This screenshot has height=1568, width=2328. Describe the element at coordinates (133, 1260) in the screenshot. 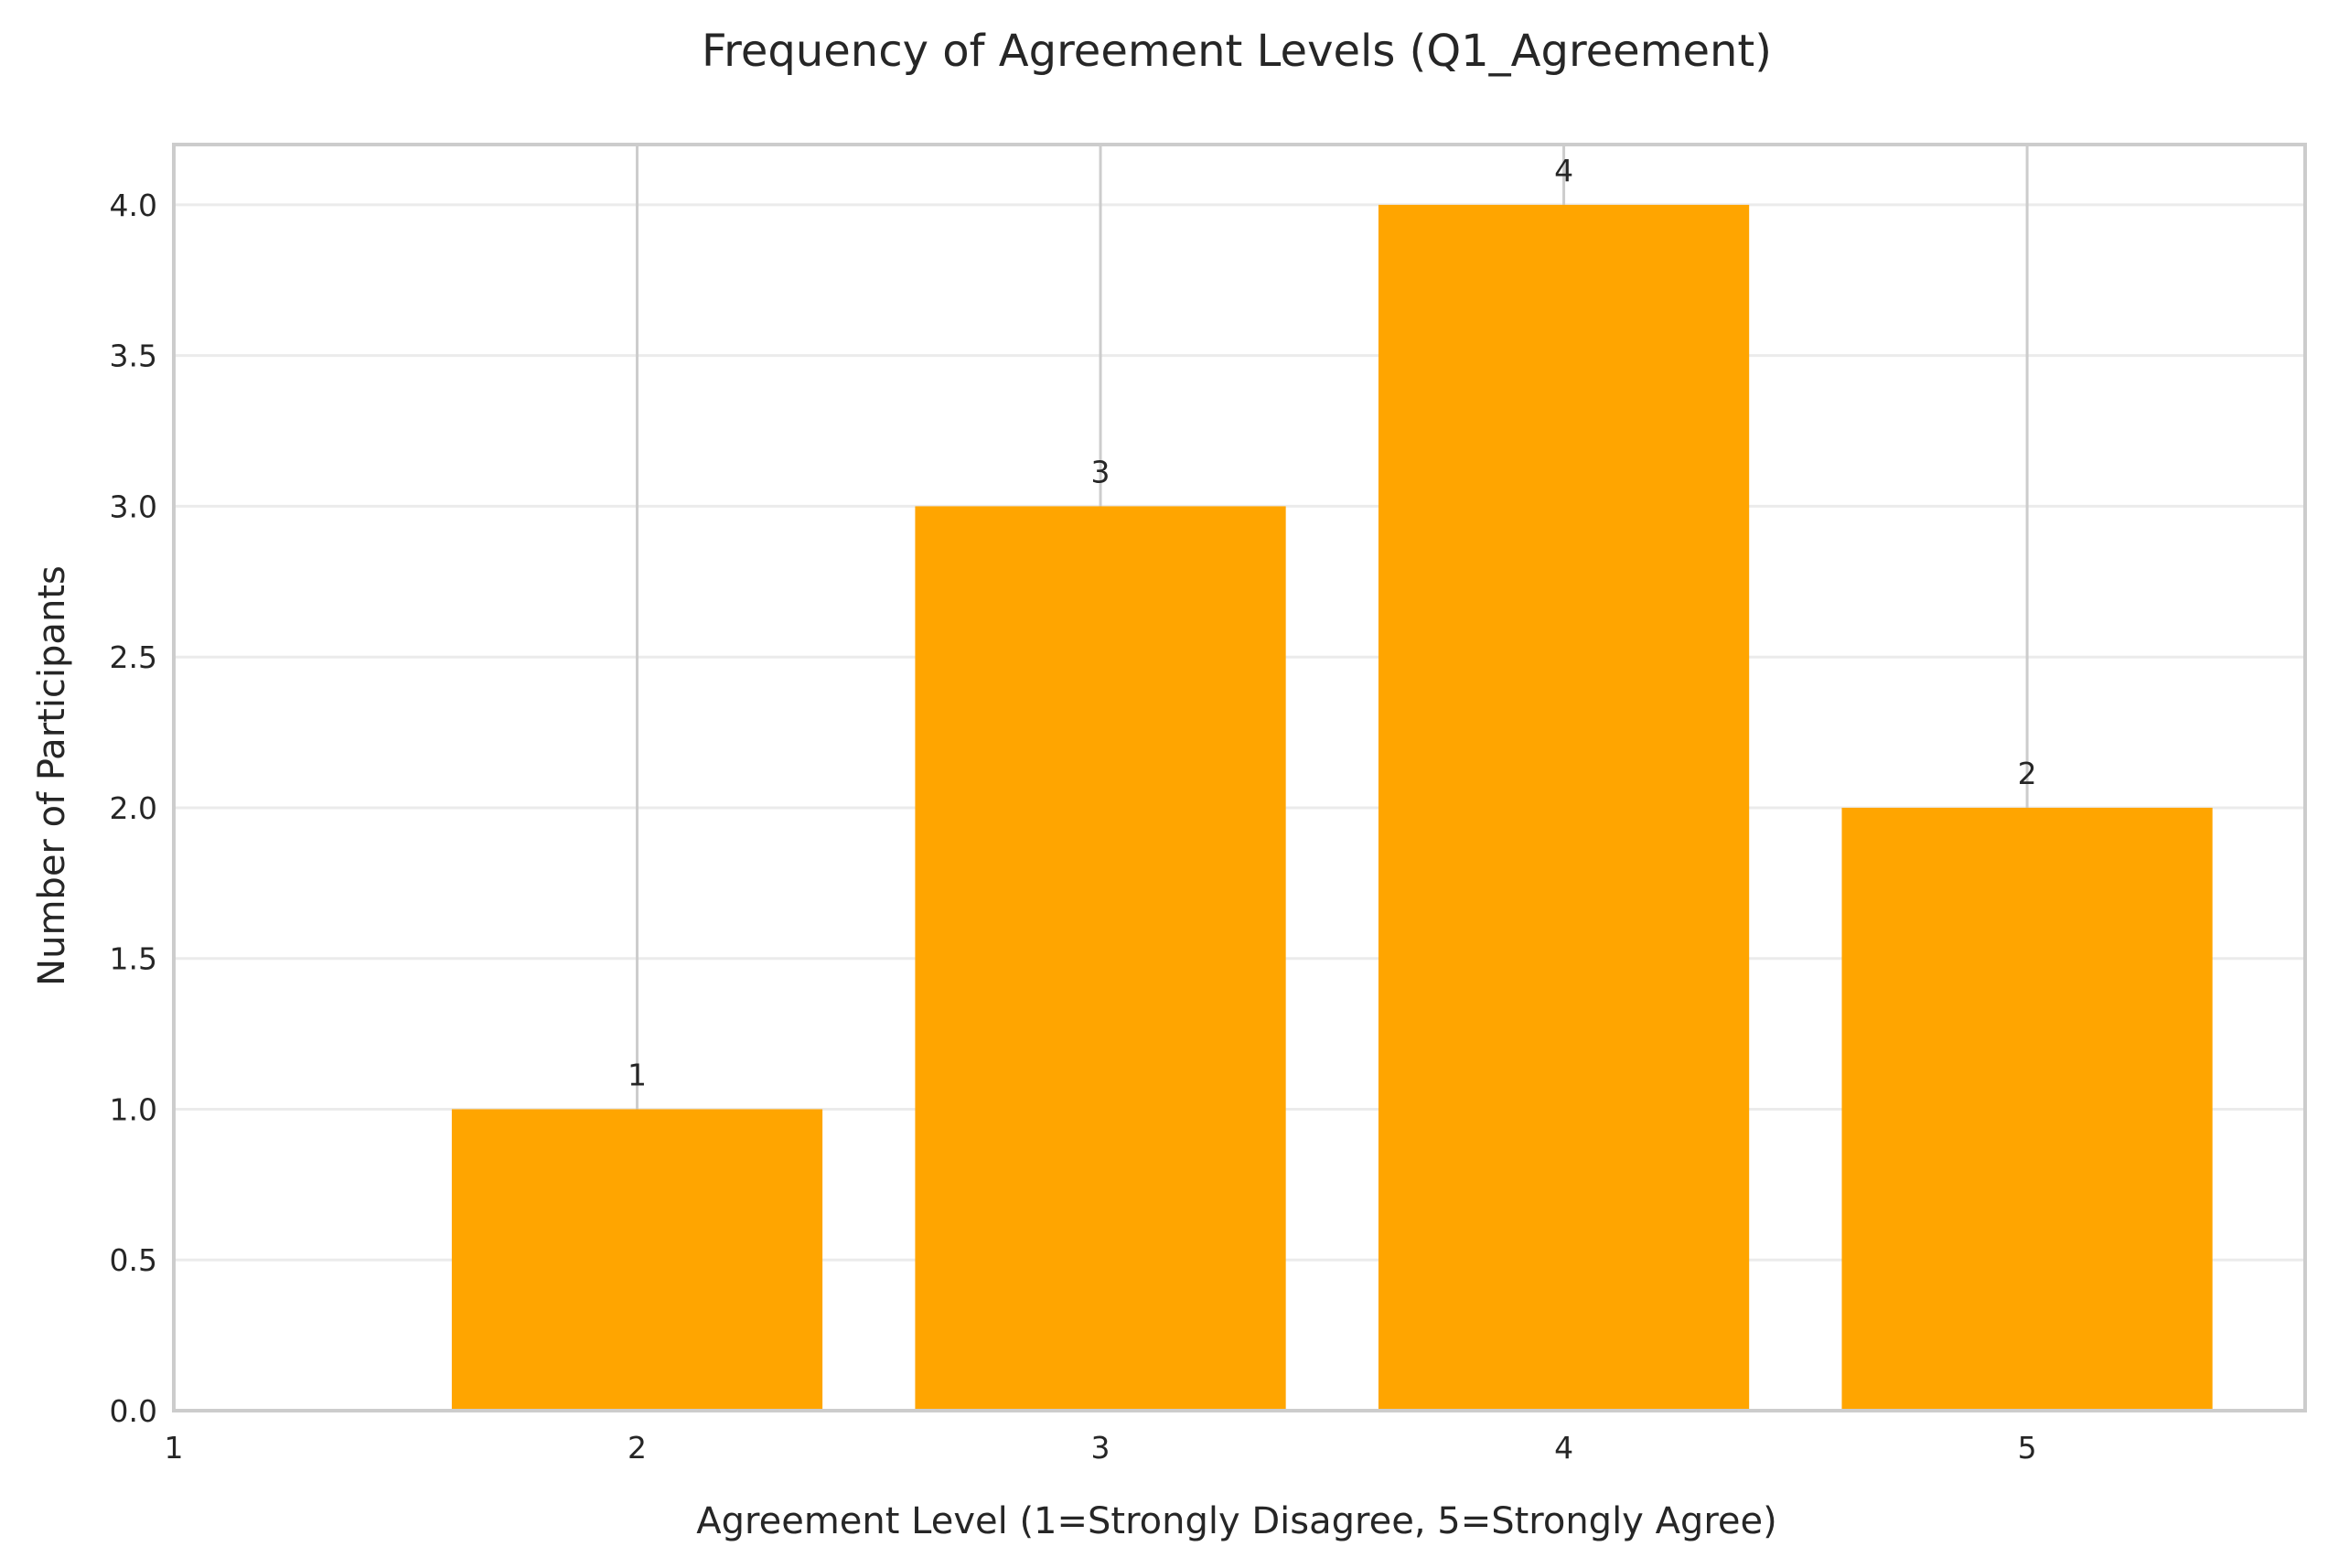

I see `y-tick-label-1: 0.5` at that location.